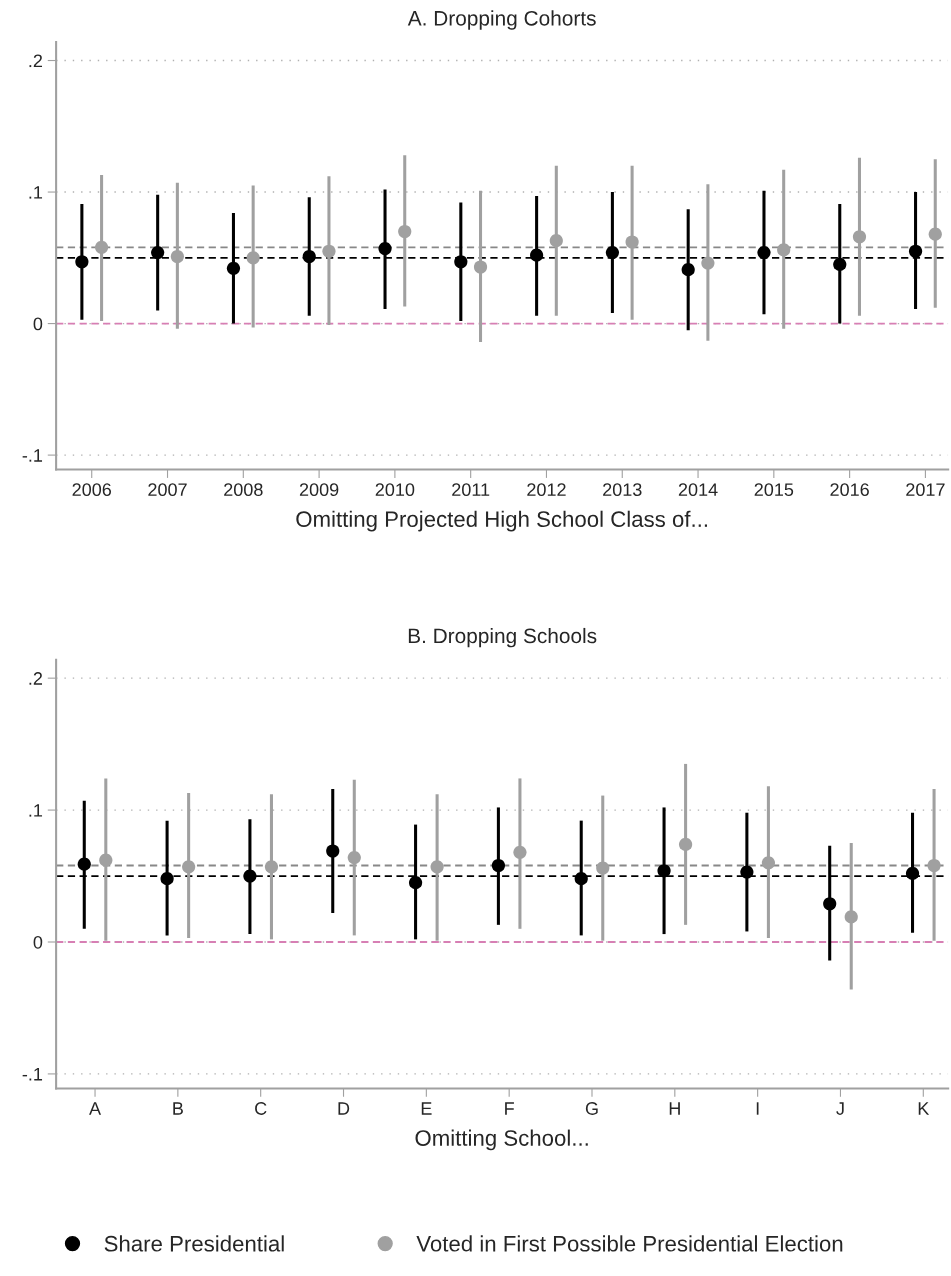  I want to click on x-tick-label: G, so click(591, 1108).